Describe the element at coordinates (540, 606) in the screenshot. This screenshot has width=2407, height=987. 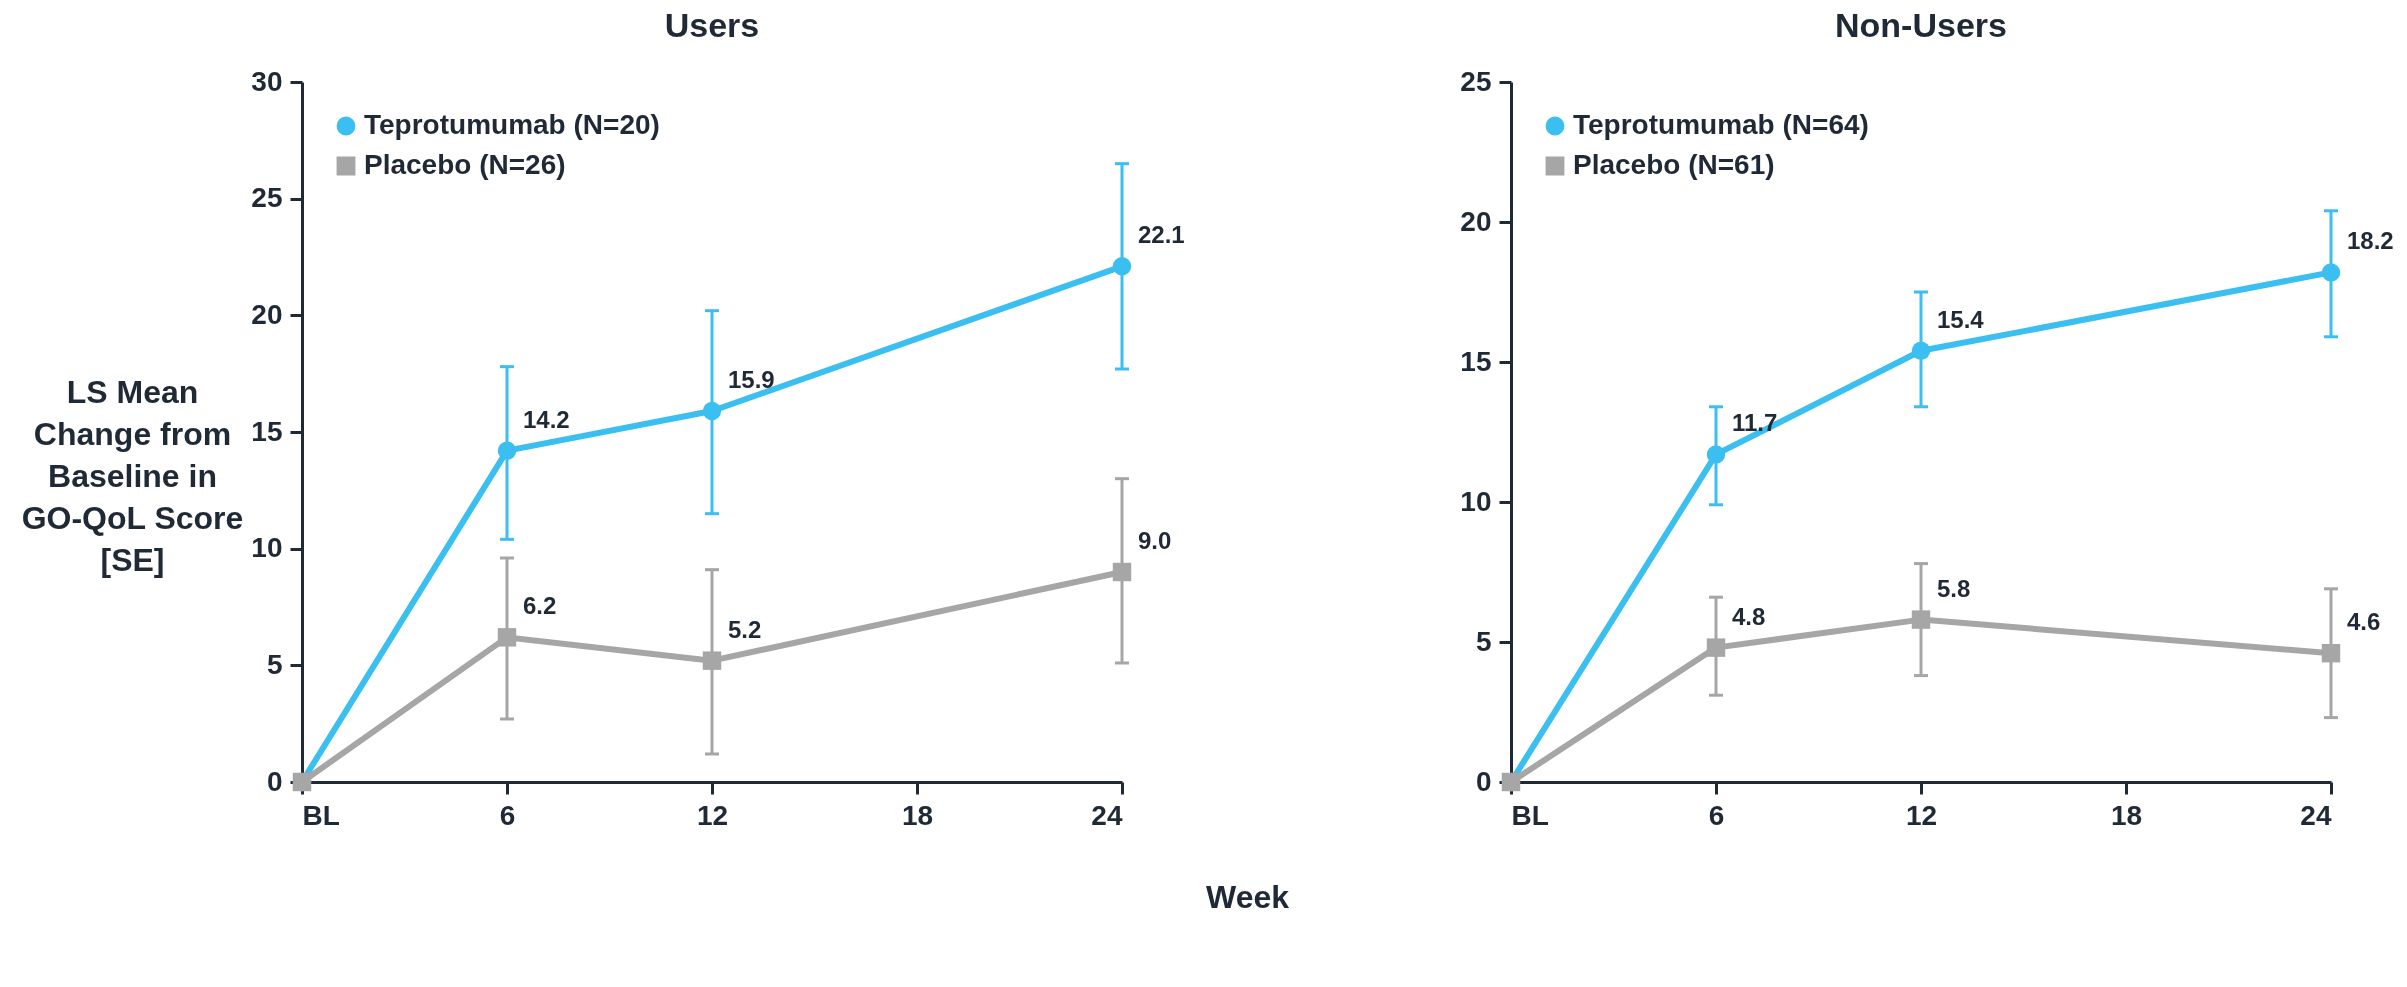
I see `data-label: 6.2` at that location.